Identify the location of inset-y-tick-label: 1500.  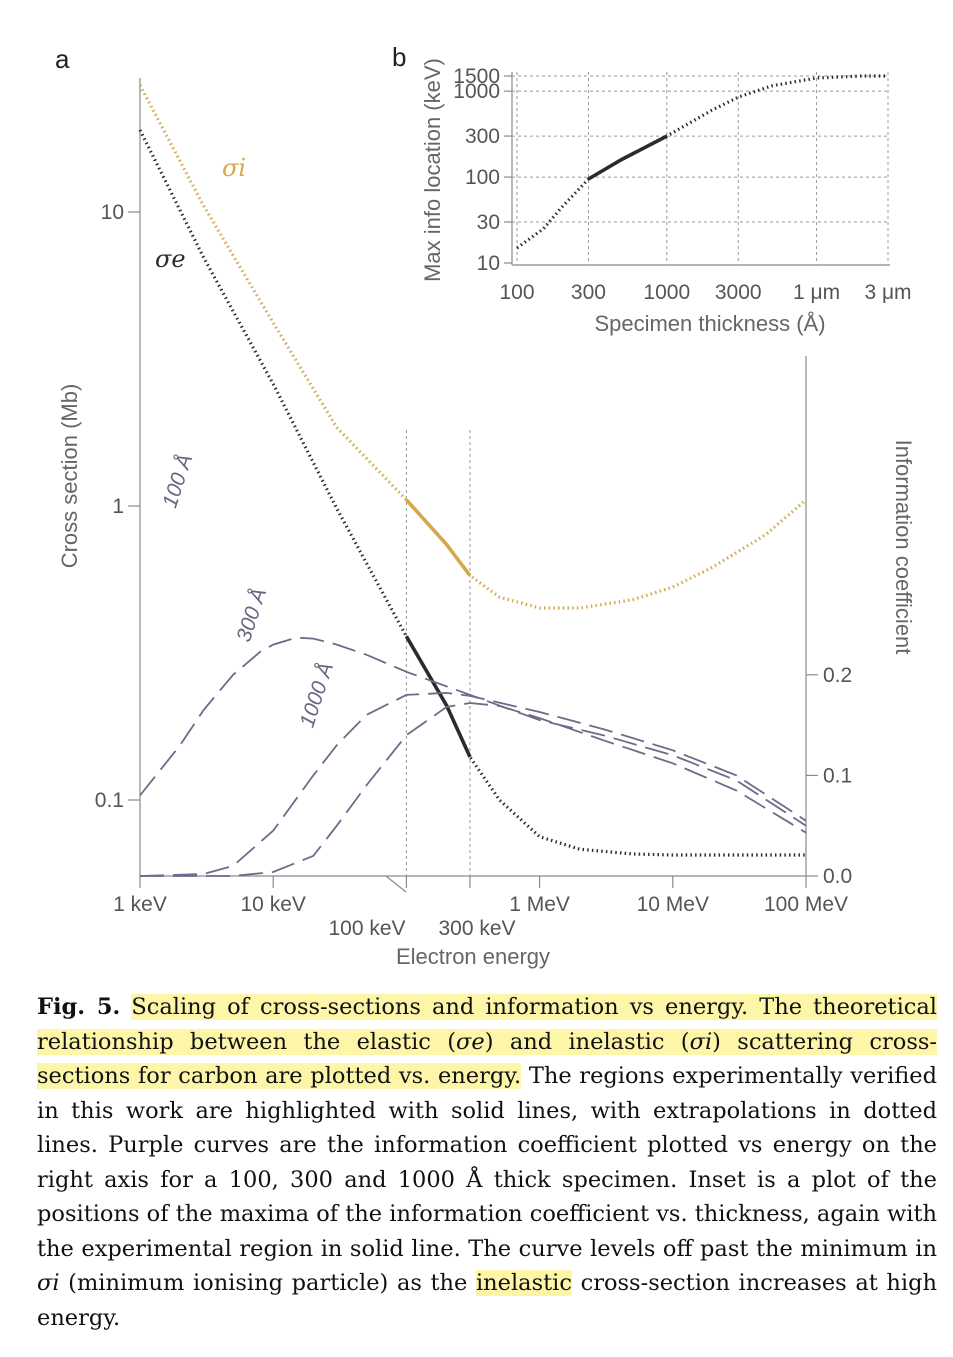
(476, 76).